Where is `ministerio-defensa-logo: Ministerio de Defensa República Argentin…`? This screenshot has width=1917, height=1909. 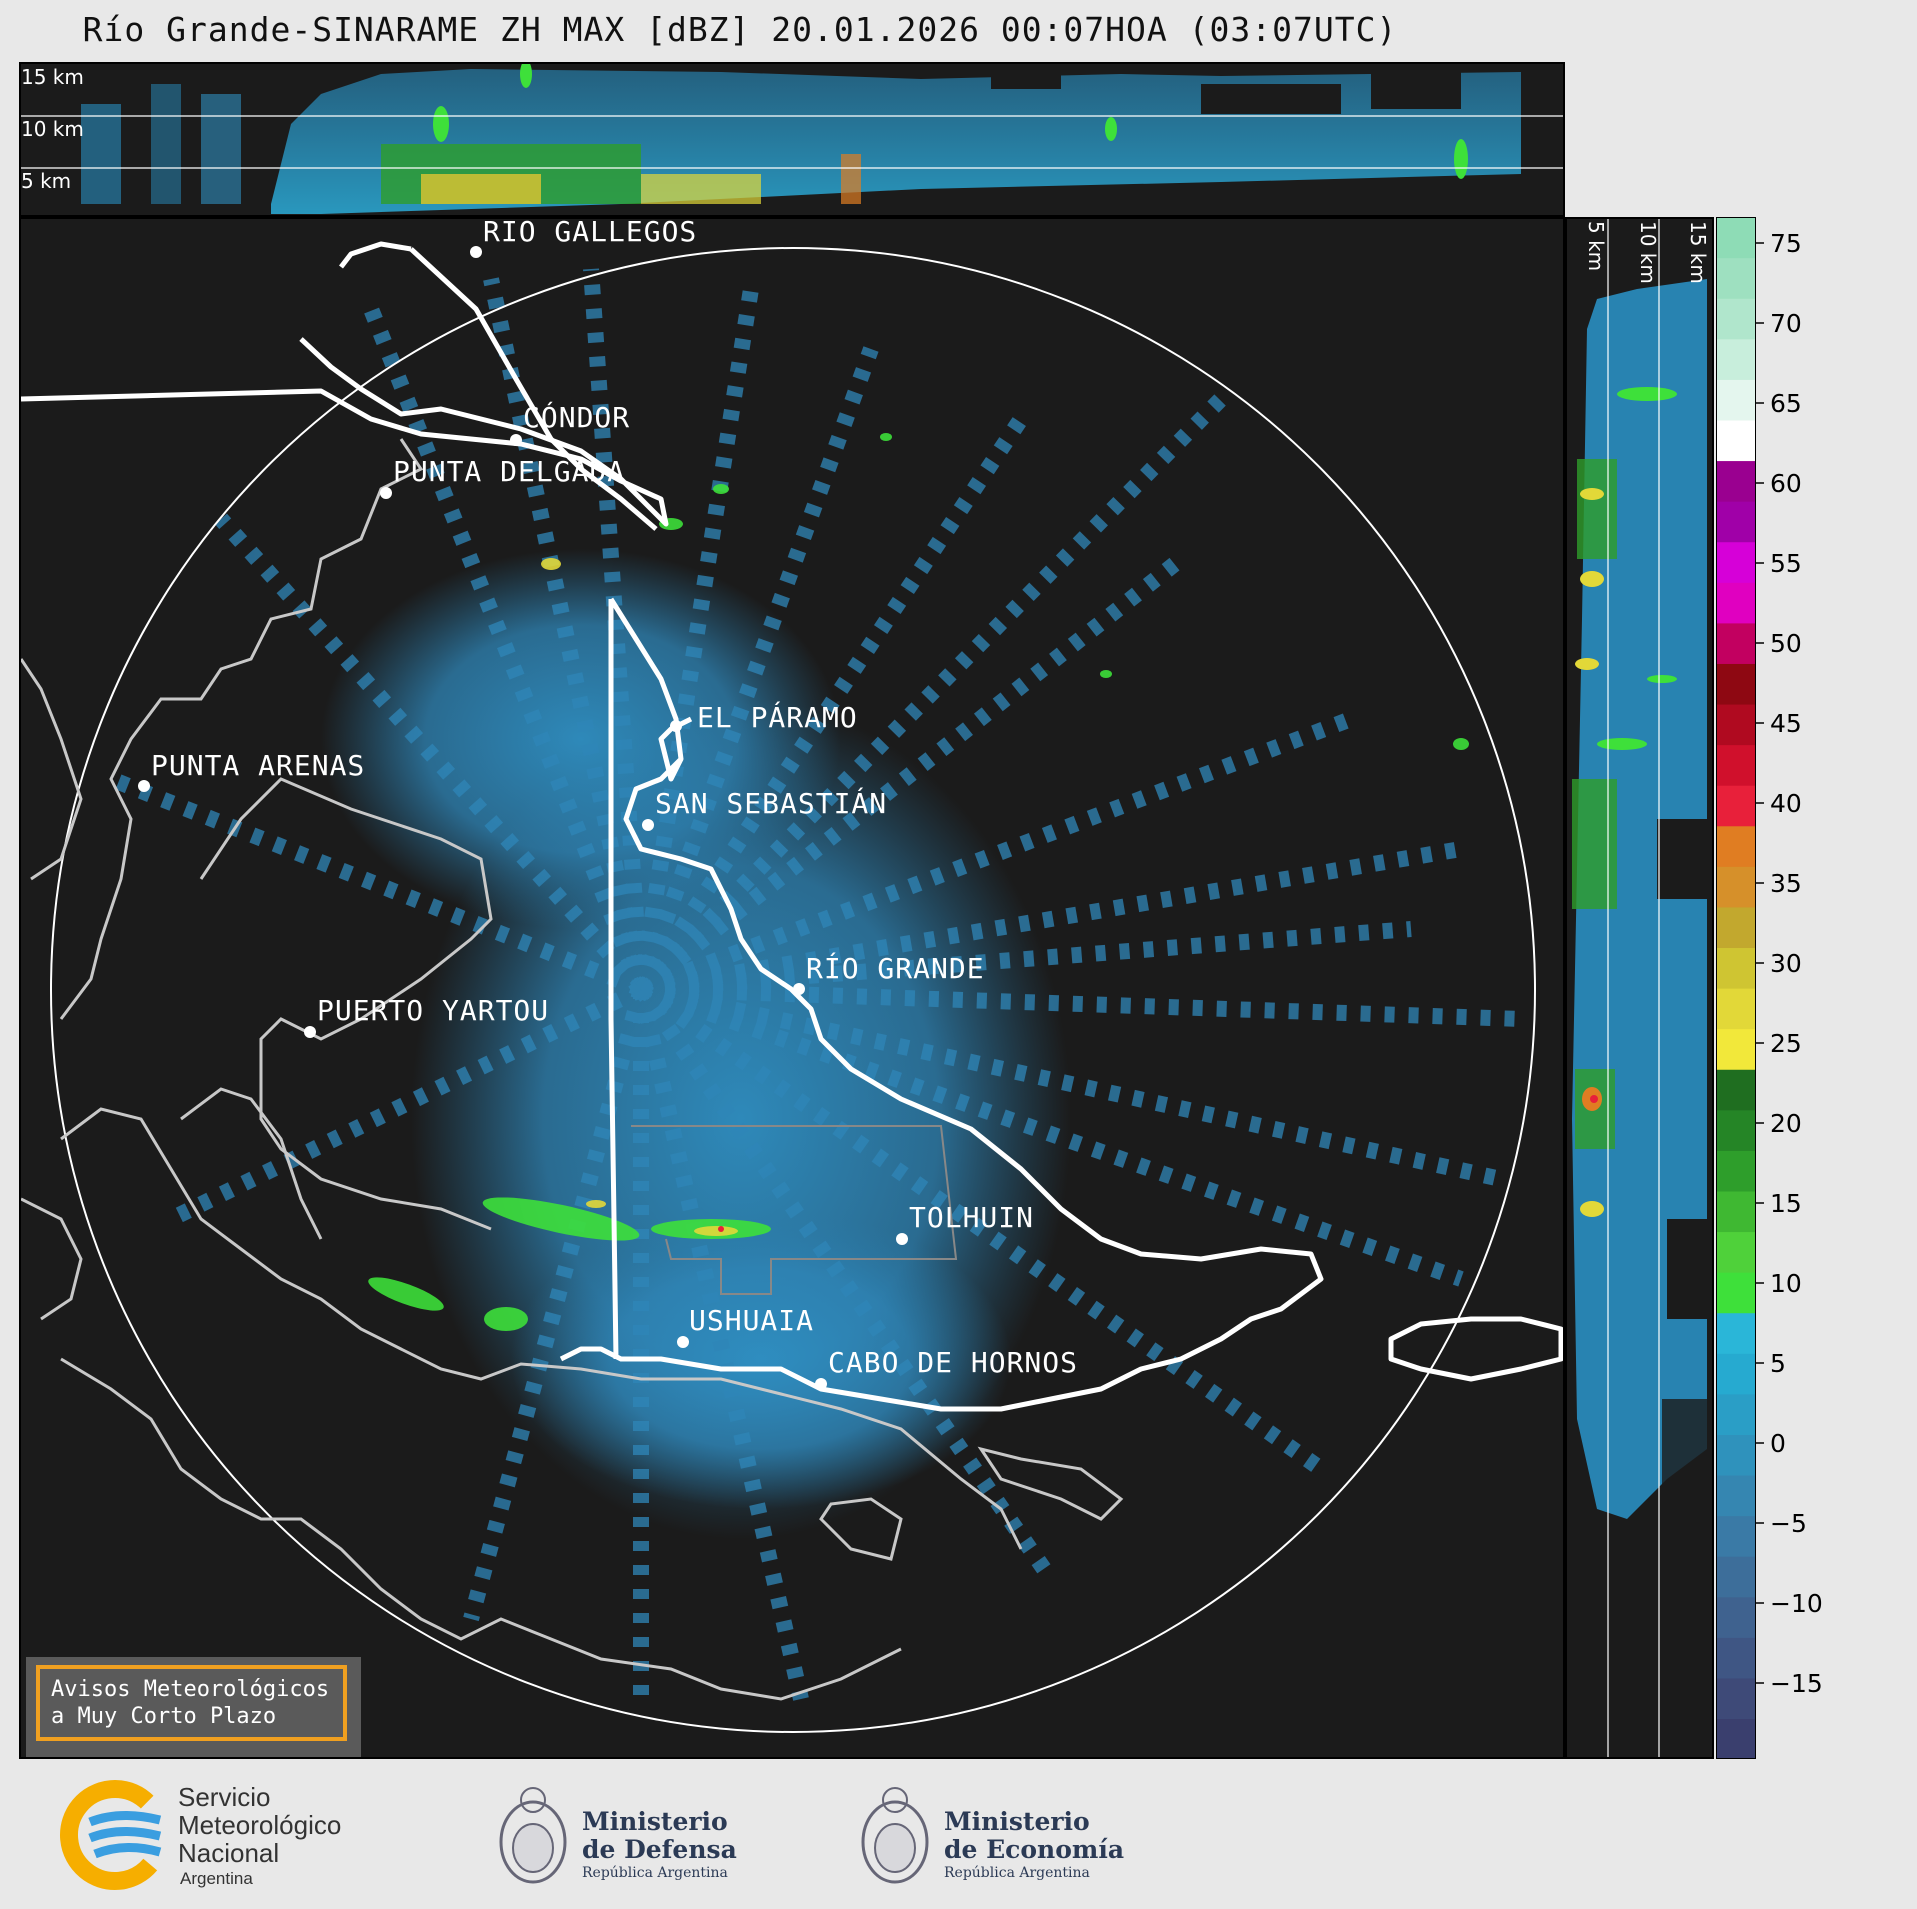 ministerio-defensa-logo: Ministerio de Defensa República Argentin… is located at coordinates (618, 1835).